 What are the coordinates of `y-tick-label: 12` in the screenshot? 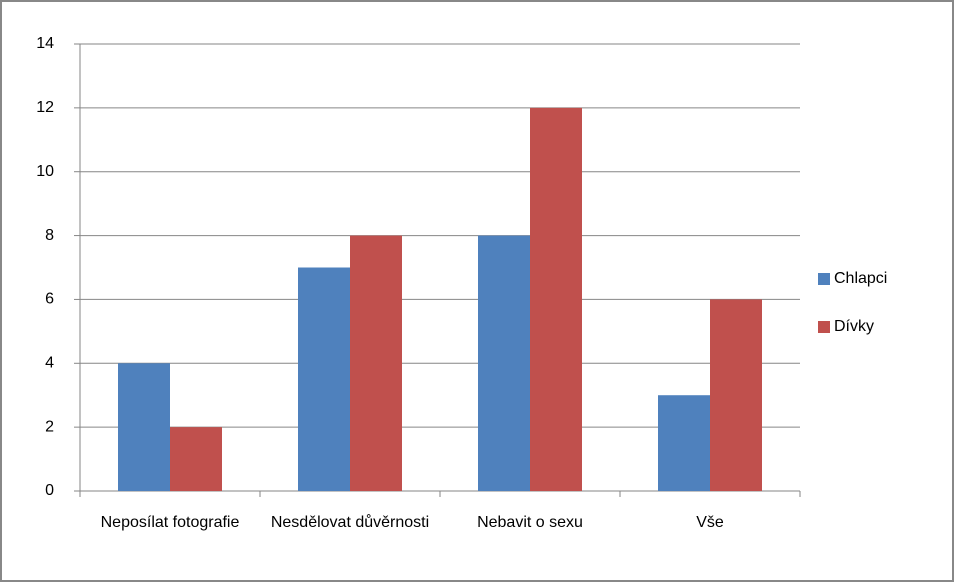 It's located at (45, 107).